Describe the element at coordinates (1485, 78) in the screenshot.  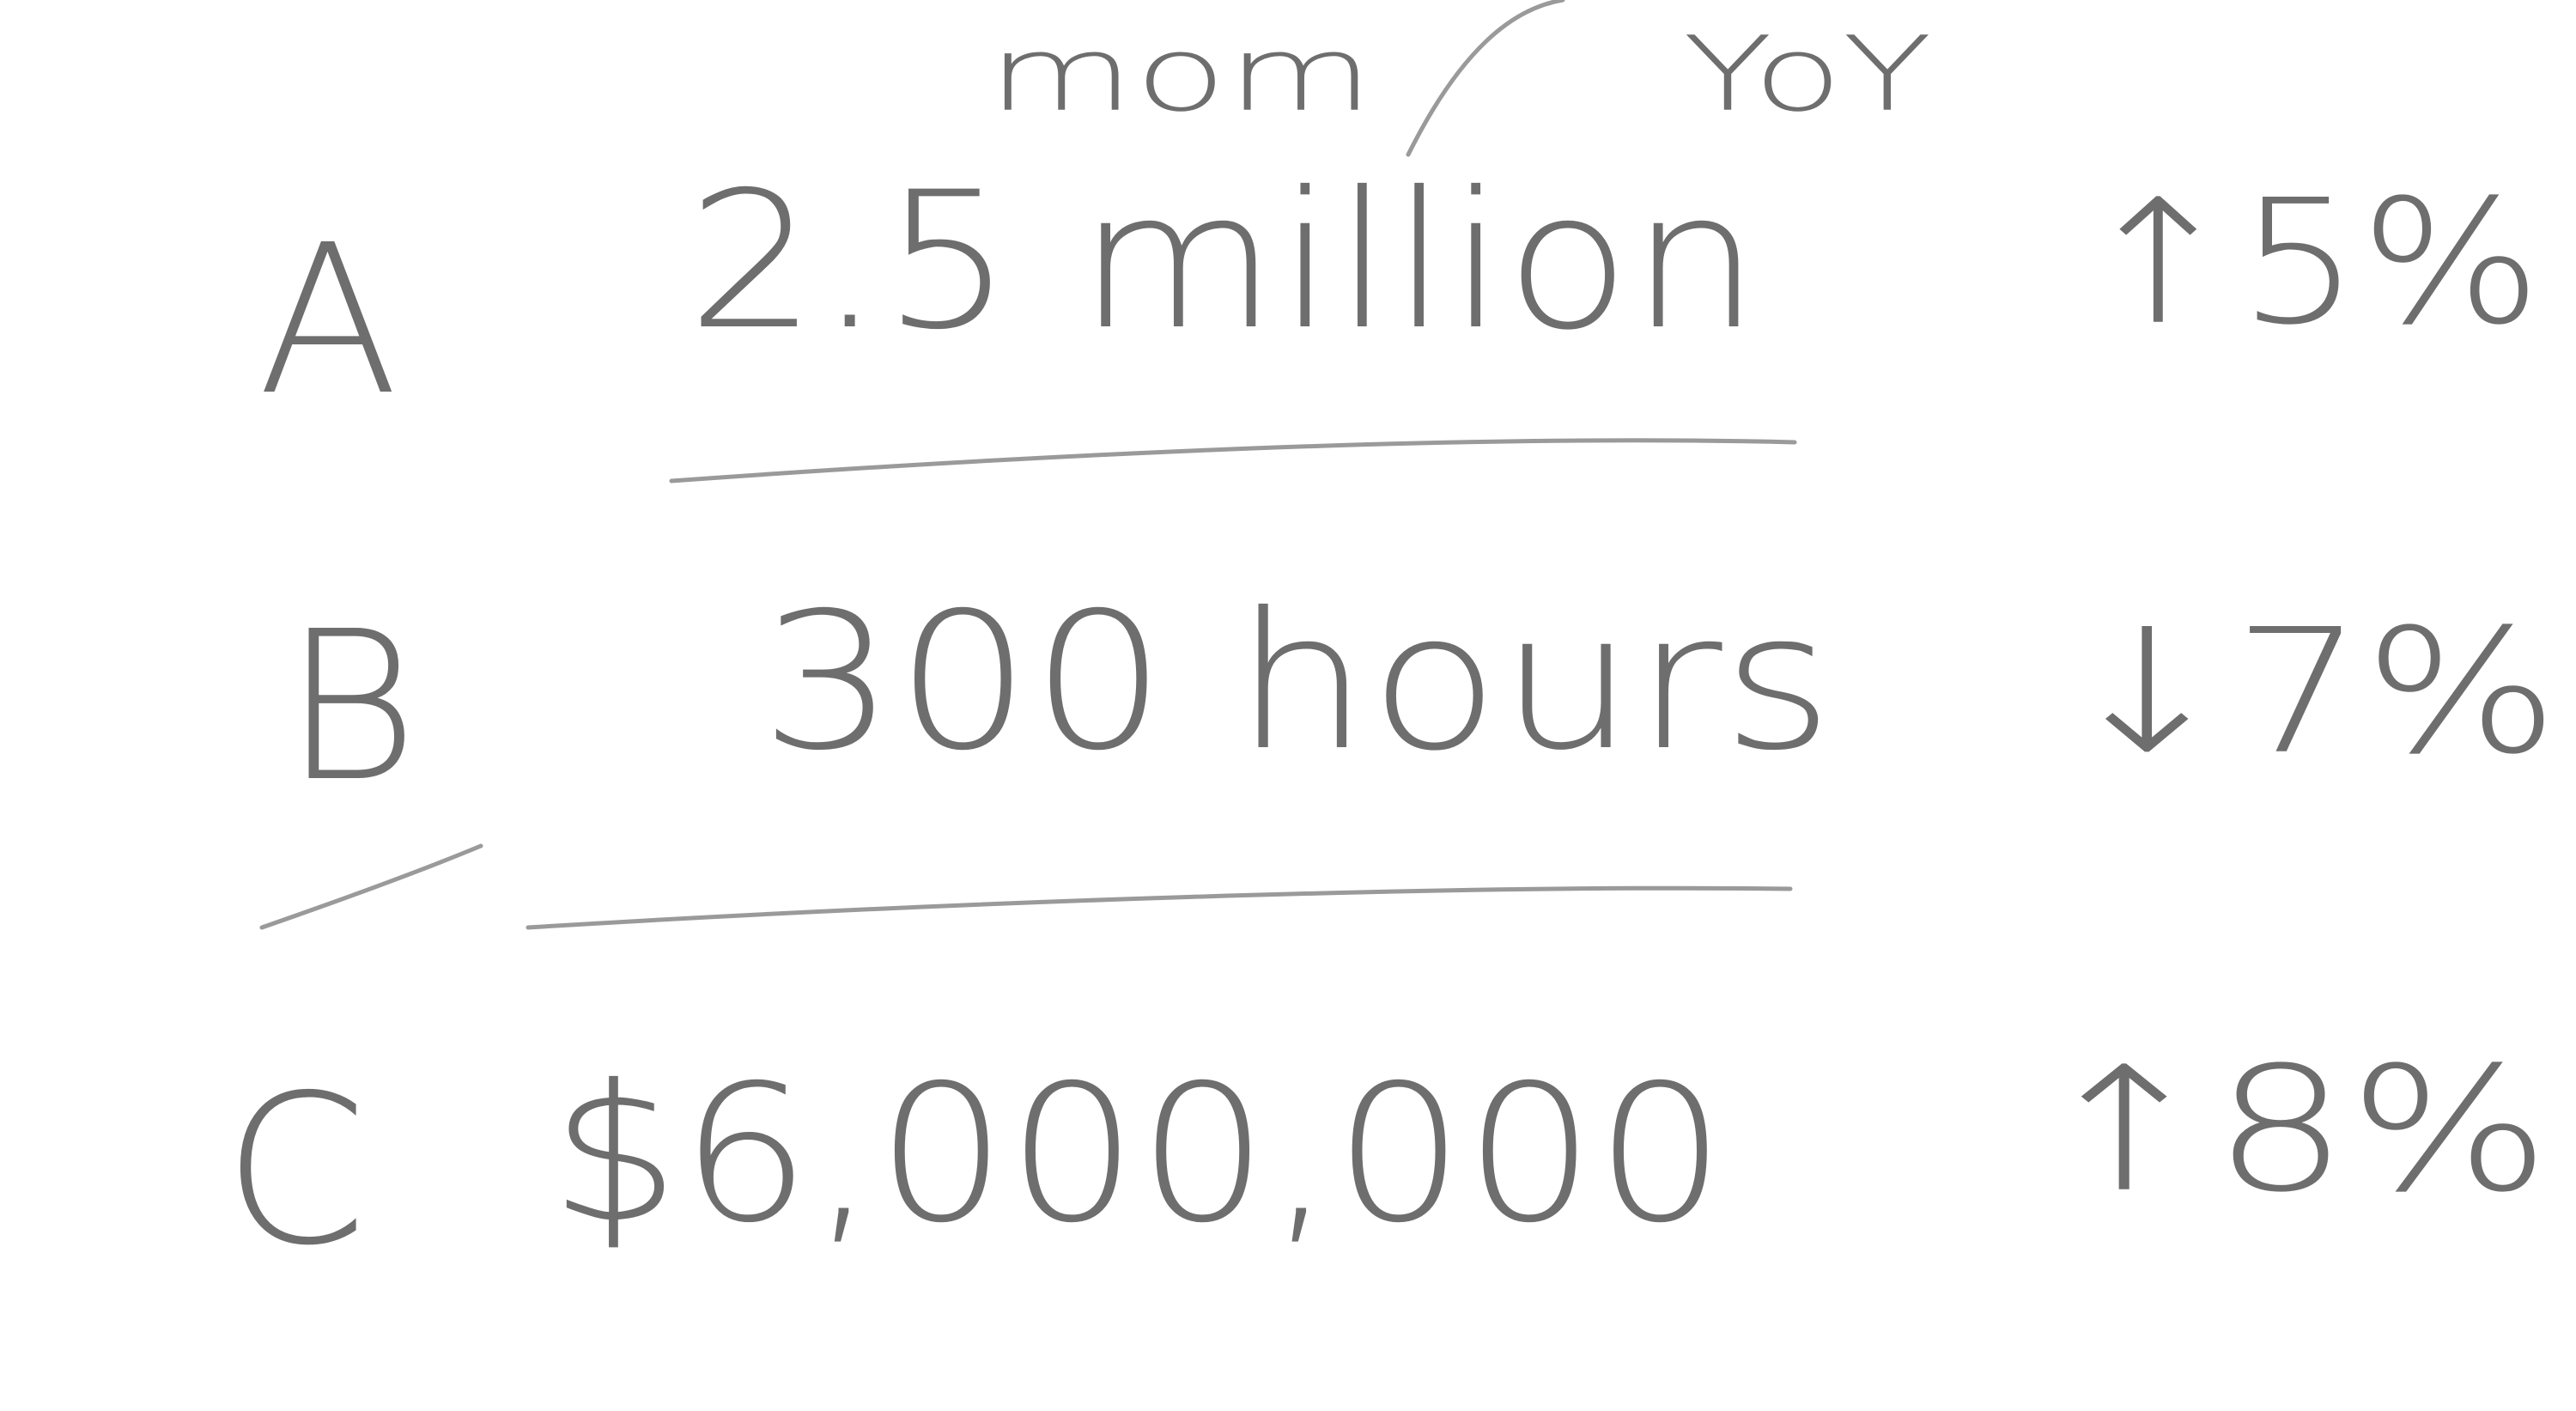
I see `annotation-stroke` at that location.